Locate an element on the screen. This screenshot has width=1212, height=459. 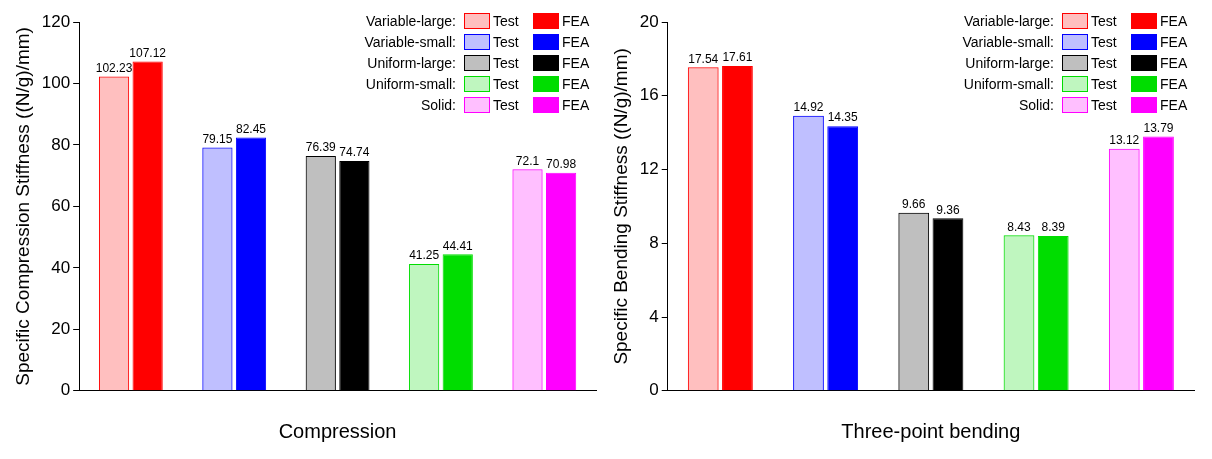
data-label: 9.36 is located at coordinates (948, 209).